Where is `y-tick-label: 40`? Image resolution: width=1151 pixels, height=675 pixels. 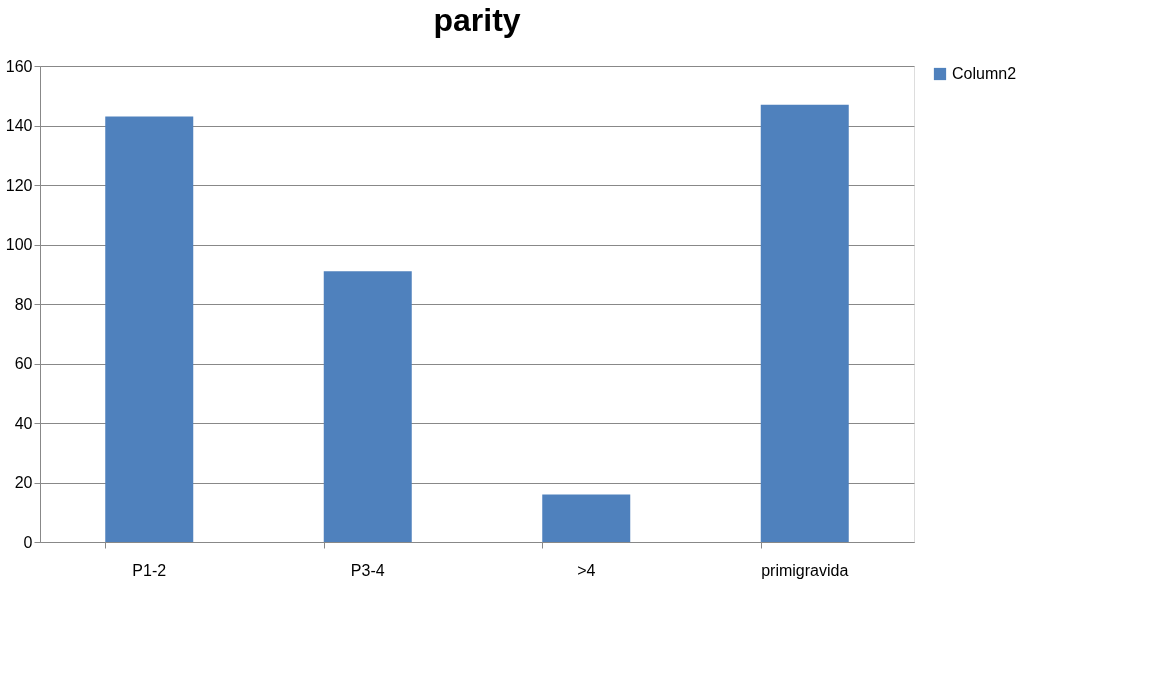 y-tick-label: 40 is located at coordinates (23, 423).